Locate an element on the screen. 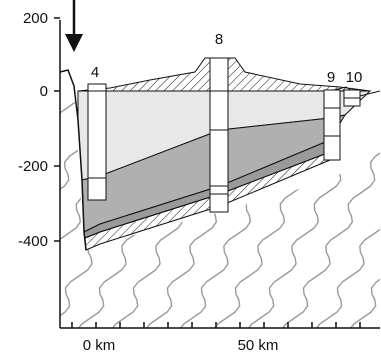 The height and width of the screenshot is (356, 381). down-arrow-icon is located at coordinates (74, 26).